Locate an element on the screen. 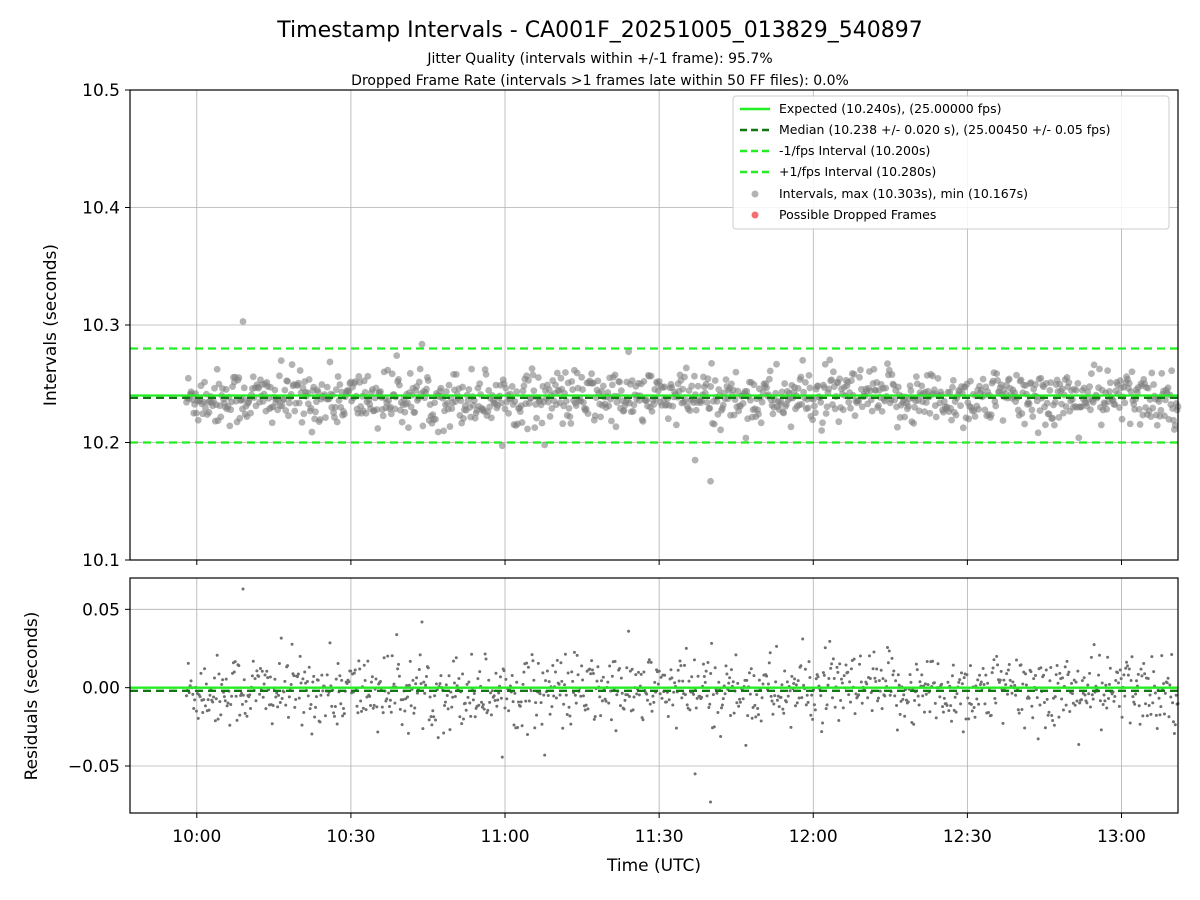 This screenshot has width=1200, height=900. residuals-x-ticks: 10:00 10:30 11:00 11:30 12:00 12:30 13:00 is located at coordinates (659, 830).